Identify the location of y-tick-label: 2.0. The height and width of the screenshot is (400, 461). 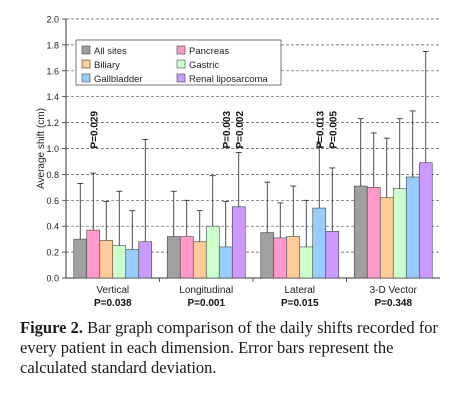
(52, 20).